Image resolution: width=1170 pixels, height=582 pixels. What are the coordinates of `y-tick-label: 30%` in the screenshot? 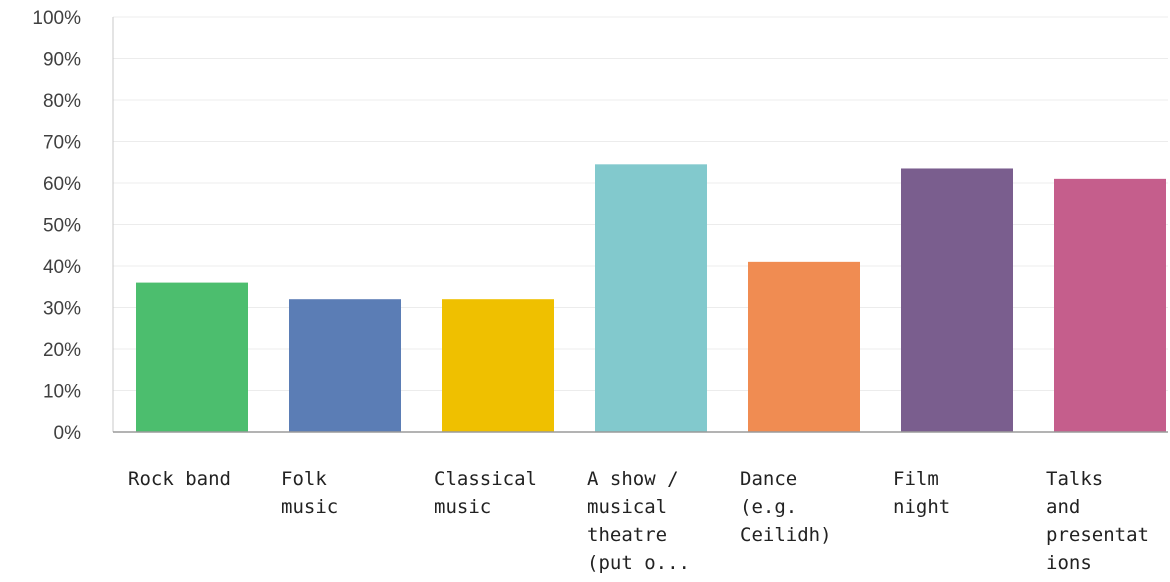 It's located at (62, 309).